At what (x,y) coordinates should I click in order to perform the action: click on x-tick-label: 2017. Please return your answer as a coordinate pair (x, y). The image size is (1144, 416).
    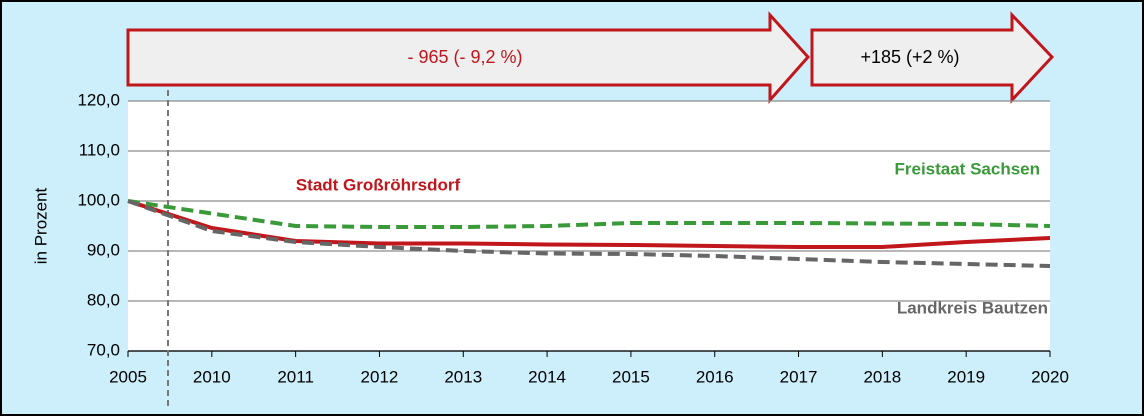
    Looking at the image, I should click on (799, 376).